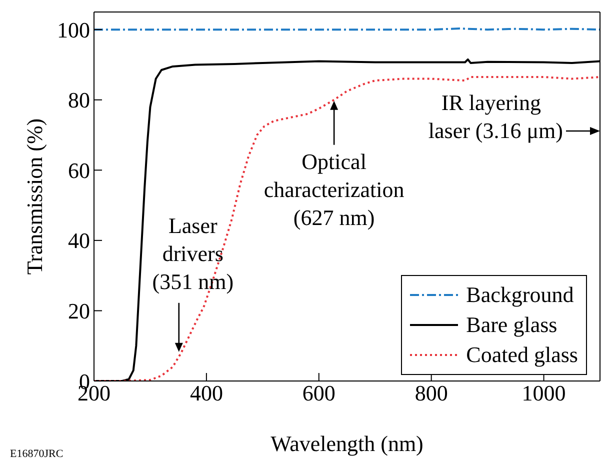 Image resolution: width=603 pixels, height=459 pixels. I want to click on annotation: Laser drivers (351 nm), so click(193, 253).